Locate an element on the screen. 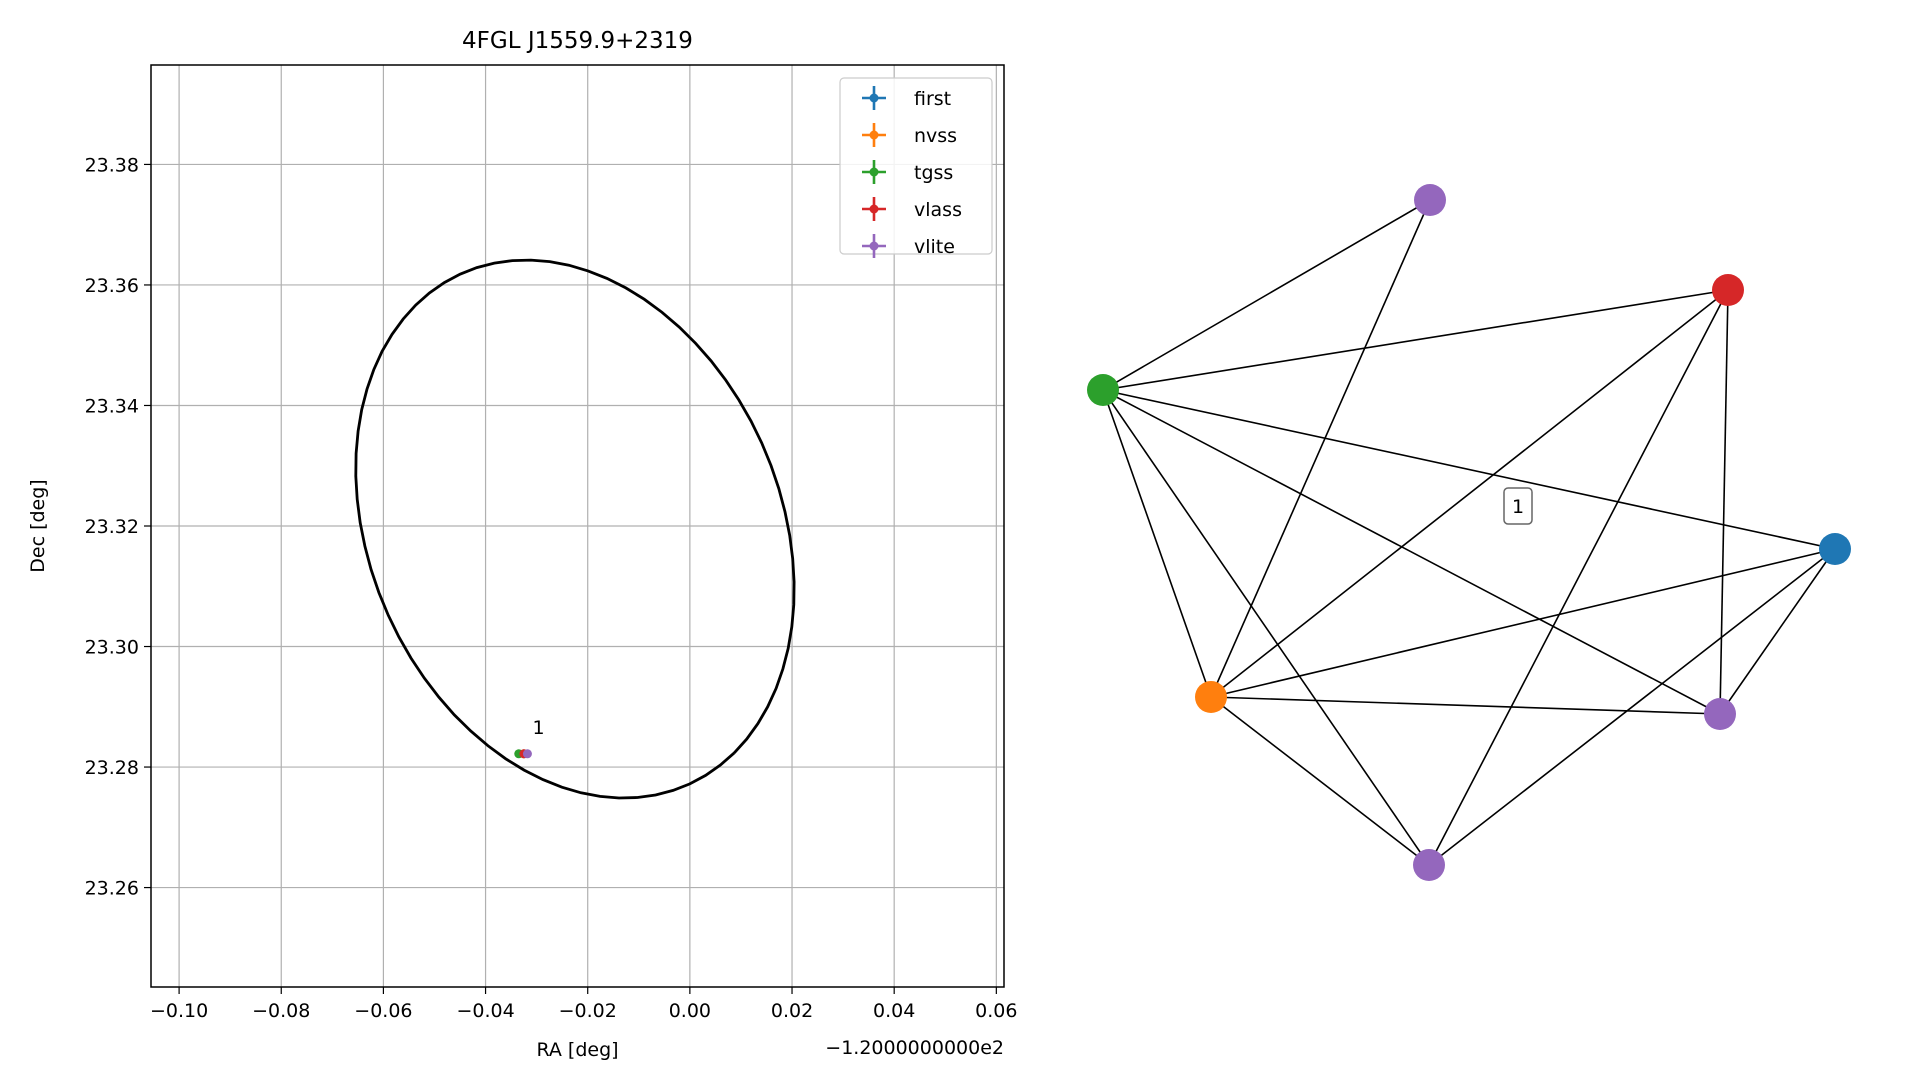  legend-label: vlass is located at coordinates (938, 210).